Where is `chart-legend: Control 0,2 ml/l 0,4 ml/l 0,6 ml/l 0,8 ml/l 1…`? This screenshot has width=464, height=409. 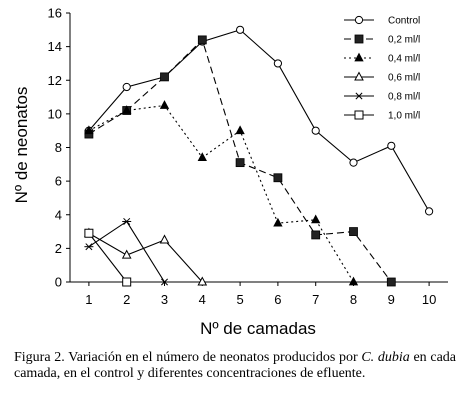 chart-legend: Control 0,2 ml/l 0,4 ml/l 0,6 ml/l 0,8 ml/l 1… is located at coordinates (382, 69).